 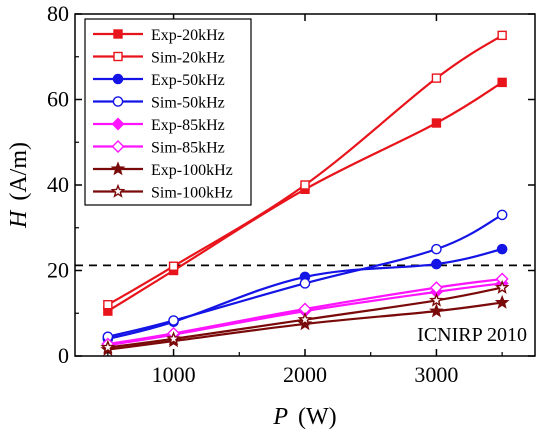 What do you see at coordinates (63, 355) in the screenshot?
I see `y-tick-label: 0` at bounding box center [63, 355].